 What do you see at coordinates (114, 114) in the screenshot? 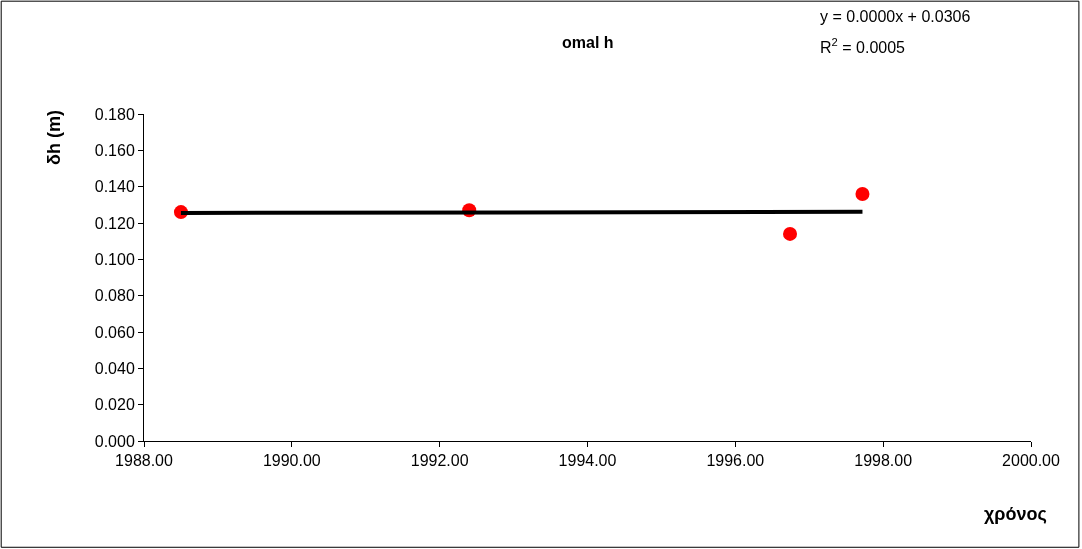
I see `y-tick-label: 0.180` at bounding box center [114, 114].